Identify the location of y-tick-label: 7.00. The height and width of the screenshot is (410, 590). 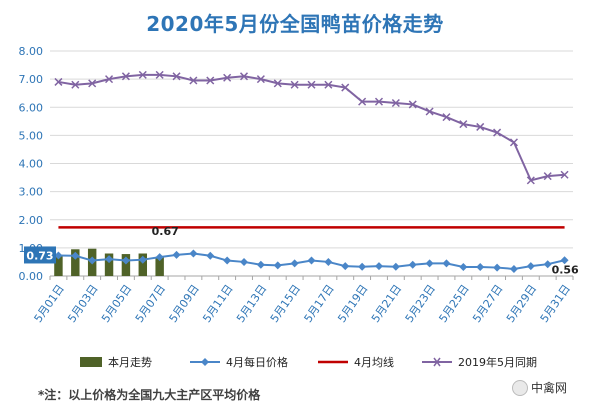
(31, 79).